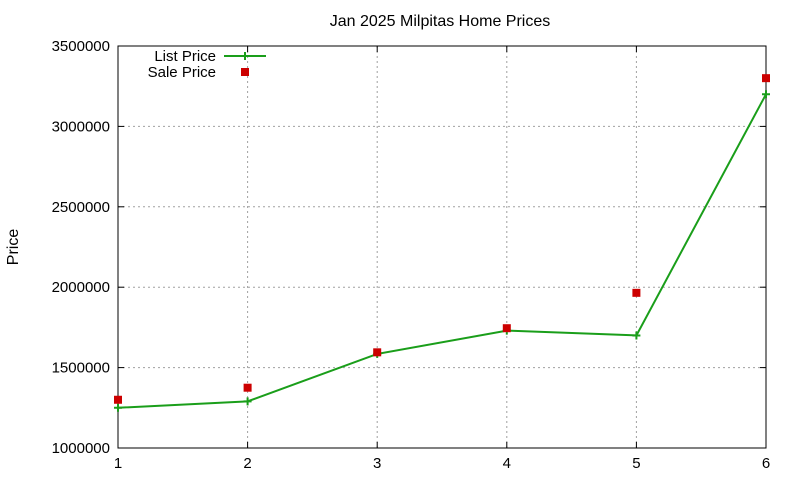 The height and width of the screenshot is (480, 800). Describe the element at coordinates (81, 46) in the screenshot. I see `y-tick-label: 3500000` at that location.